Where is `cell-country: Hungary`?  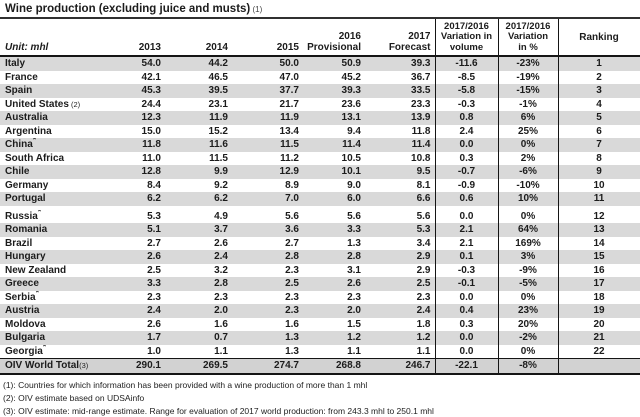 cell-country: Hungary is located at coordinates (60, 257).